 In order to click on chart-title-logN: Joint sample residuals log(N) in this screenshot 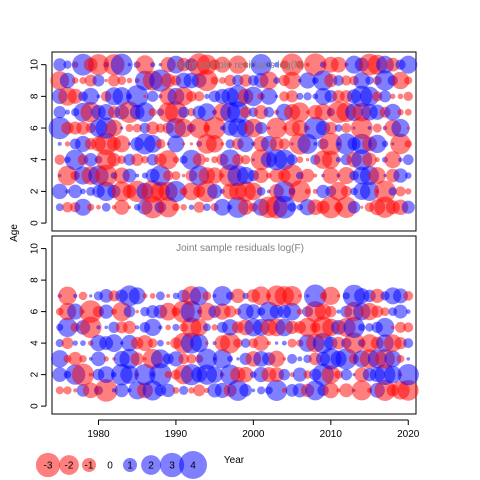, I will do `click(240, 65)`.